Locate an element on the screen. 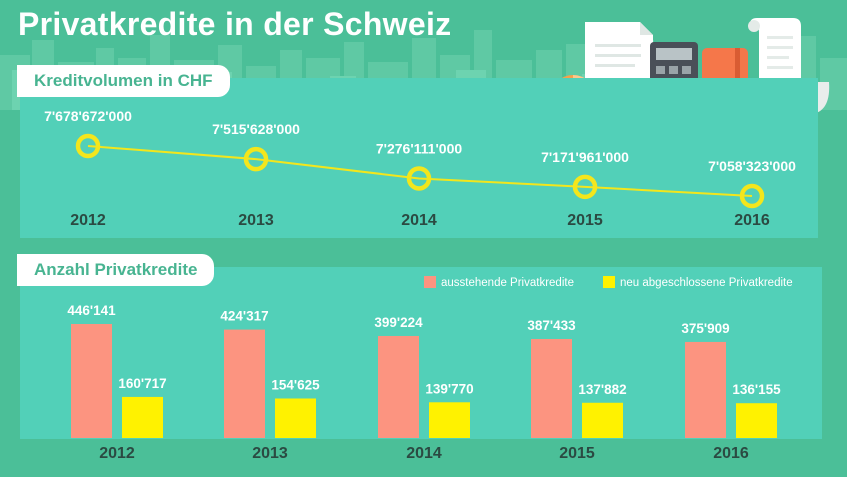  volume-trend-line is located at coordinates (420, 171).